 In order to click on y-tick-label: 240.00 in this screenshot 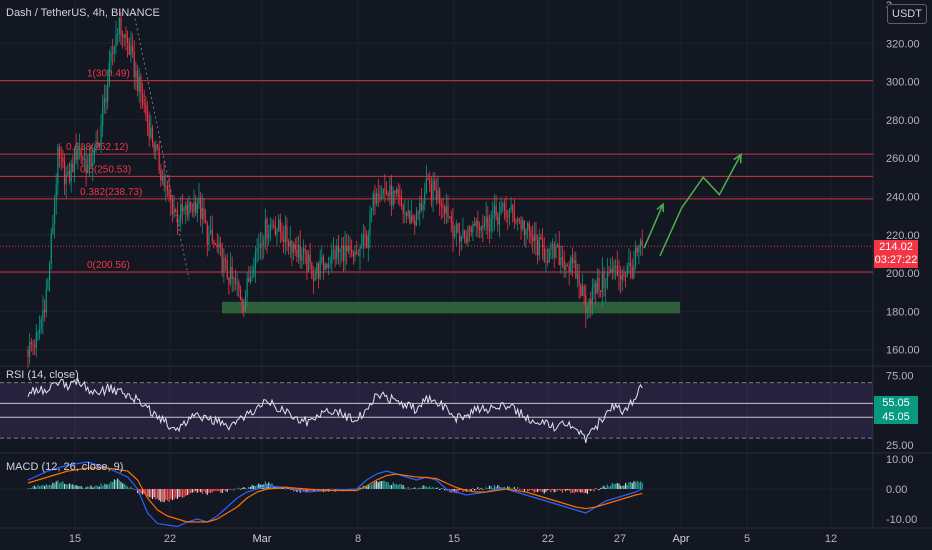, I will do `click(903, 197)`.